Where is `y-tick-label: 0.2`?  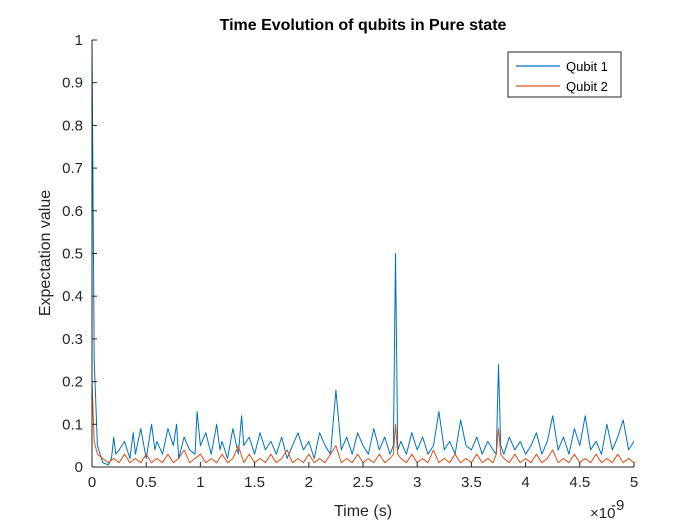
y-tick-label: 0.2 is located at coordinates (72, 382).